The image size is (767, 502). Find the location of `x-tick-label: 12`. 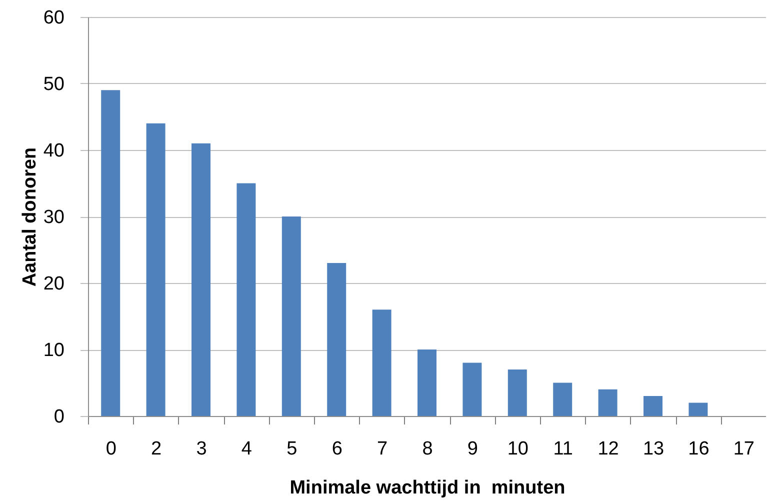

x-tick-label: 12 is located at coordinates (608, 449).